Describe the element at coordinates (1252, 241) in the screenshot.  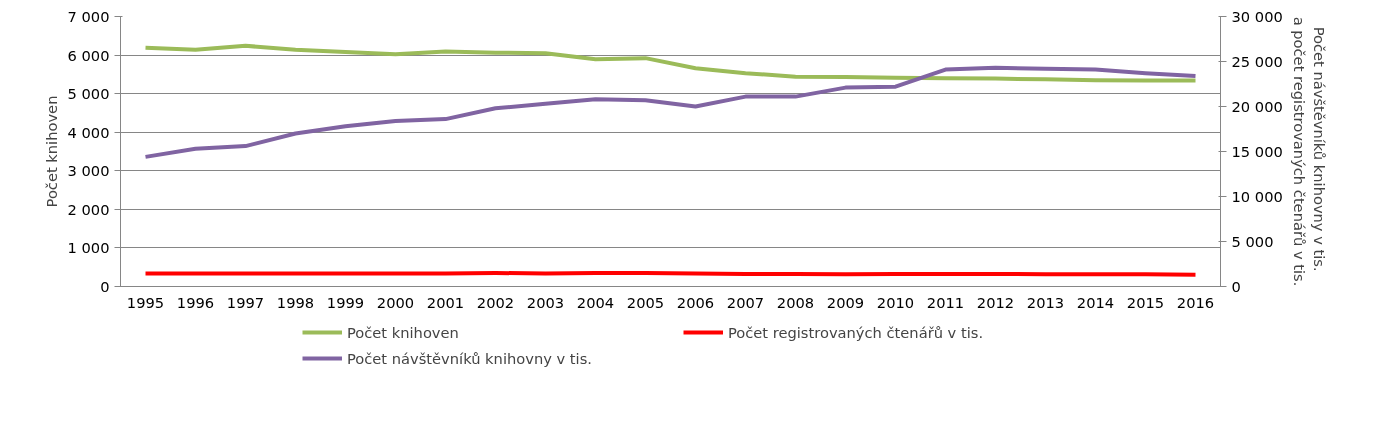
I see `y2-tick-label: 5 000` at that location.